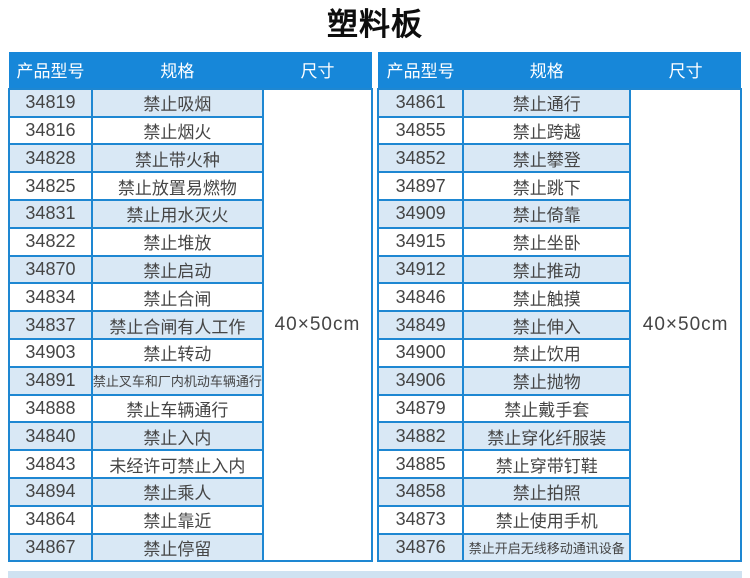 The width and height of the screenshot is (750, 578). Describe the element at coordinates (50, 158) in the screenshot. I see `model-cell: 34828` at that location.